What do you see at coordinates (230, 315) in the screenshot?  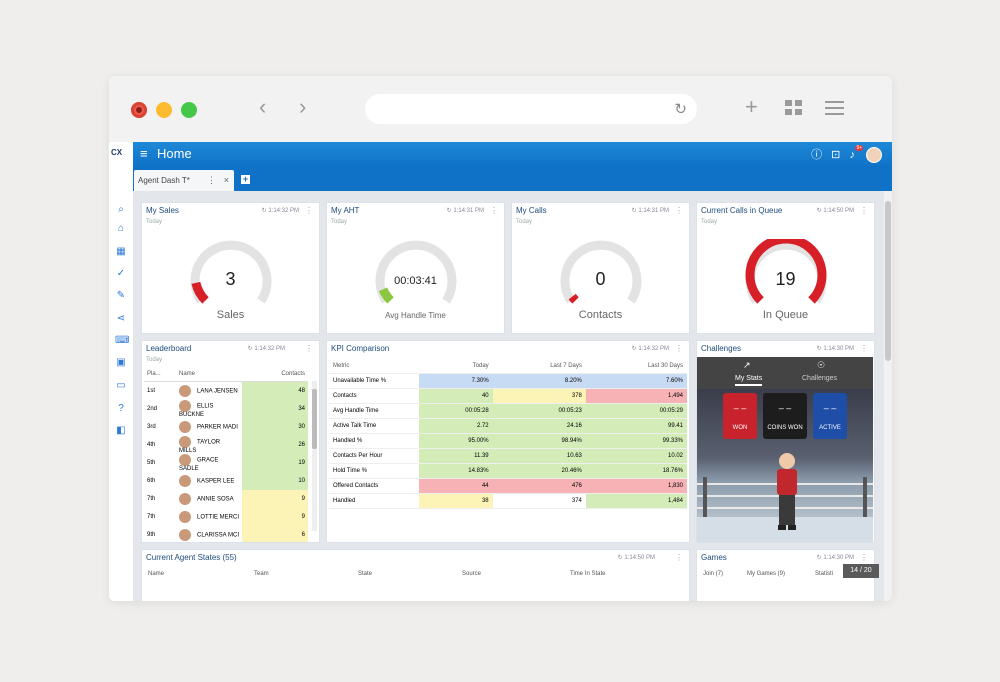 I see `gauge-label: Sales` at bounding box center [230, 315].